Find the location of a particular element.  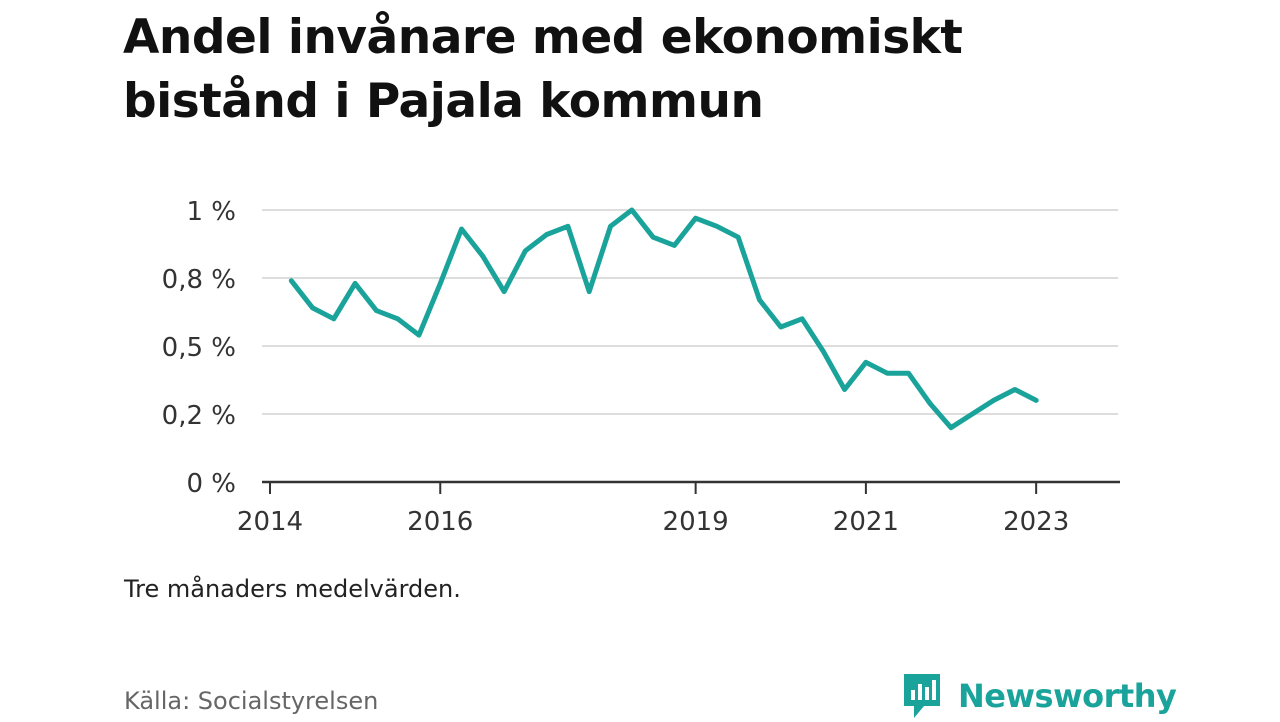

chart-note: Tre månaders medelvärden. is located at coordinates (292, 589).